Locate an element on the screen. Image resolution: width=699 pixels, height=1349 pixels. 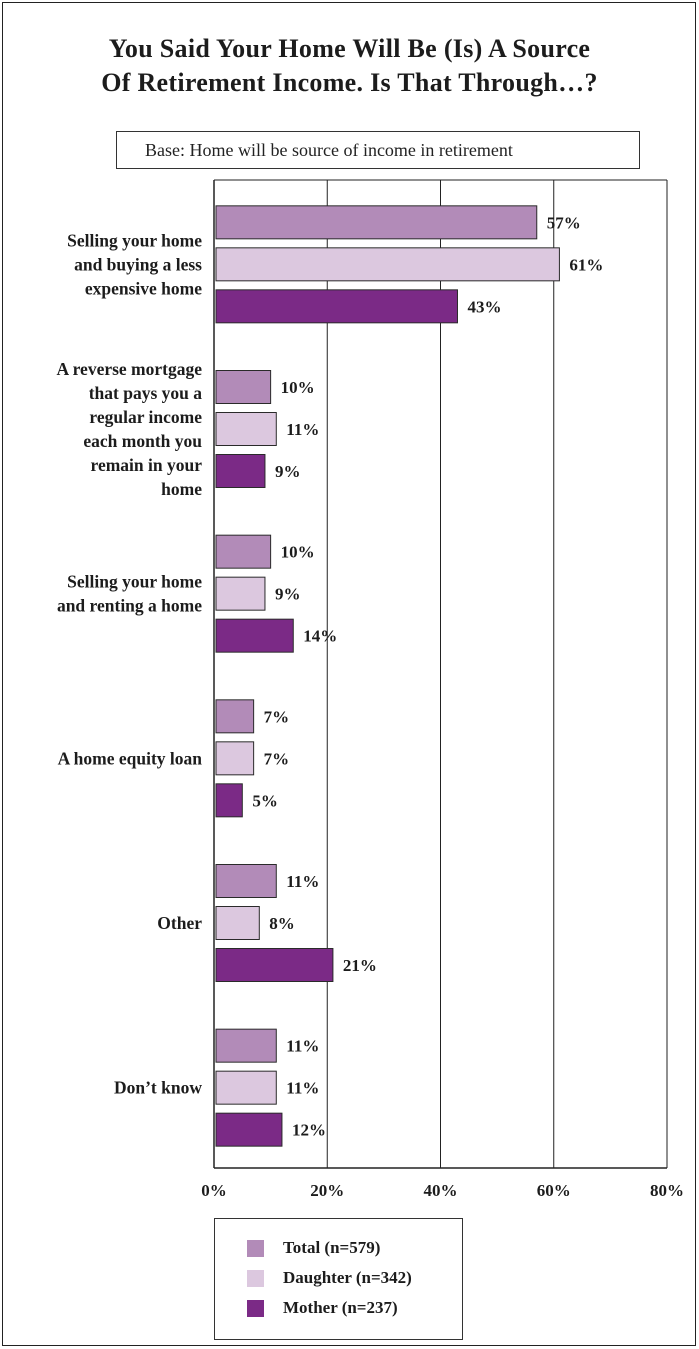
legend-item-mother: Mother (n=237) is located at coordinates (322, 1308).